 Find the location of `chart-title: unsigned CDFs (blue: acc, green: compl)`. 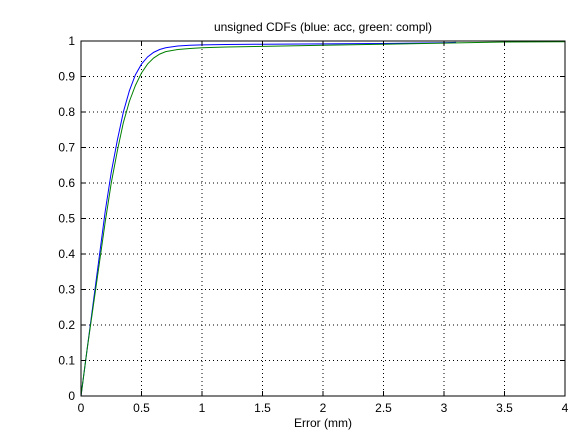

chart-title: unsigned CDFs (blue: acc, green: compl) is located at coordinates (323, 27).